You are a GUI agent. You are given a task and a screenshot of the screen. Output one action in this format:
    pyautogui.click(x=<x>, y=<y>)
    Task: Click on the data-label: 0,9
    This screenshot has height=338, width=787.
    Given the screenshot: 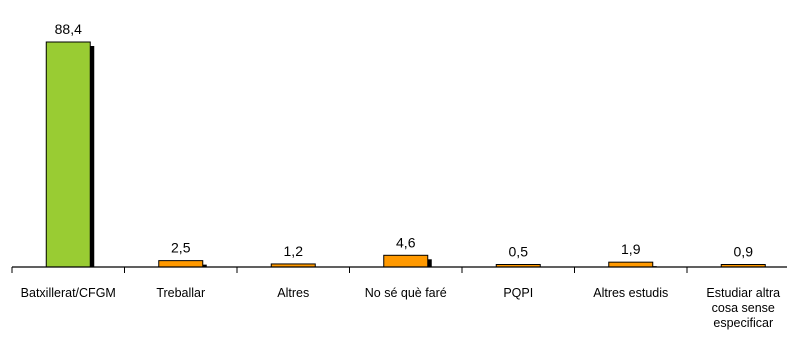 What is the action you would take?
    pyautogui.click(x=744, y=252)
    